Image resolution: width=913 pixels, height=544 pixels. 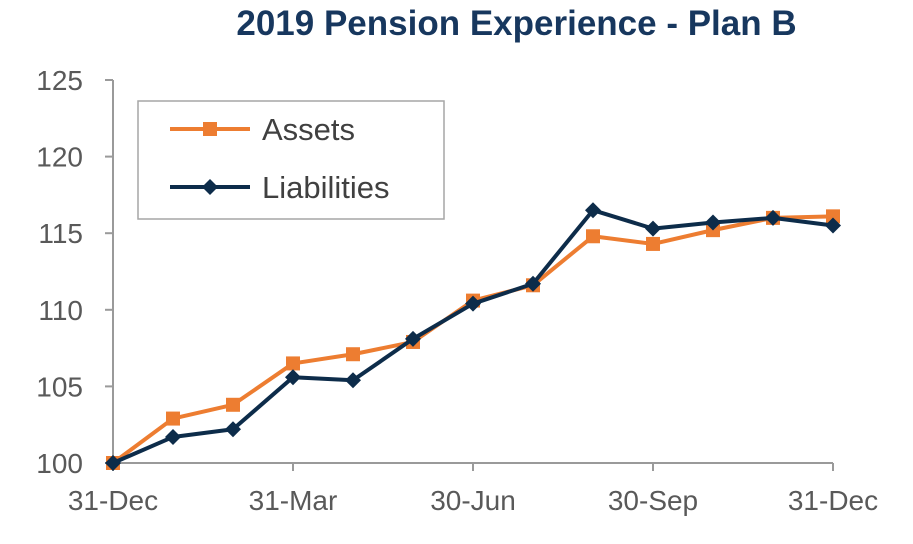 I want to click on y-tick-label: 110, so click(x=60, y=310).